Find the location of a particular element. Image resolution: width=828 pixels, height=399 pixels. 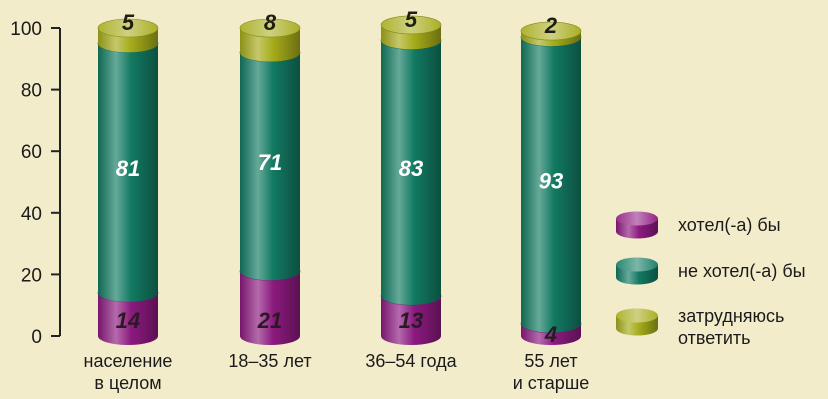

y-tick-label: 40 is located at coordinates (31, 214).